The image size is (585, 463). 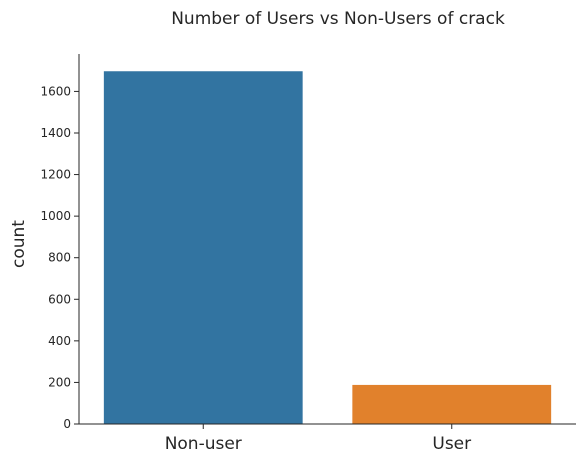 I want to click on y-ticks-group: 0 200 400 600 800 1000 1200 1400 1600, so click(x=59, y=257).